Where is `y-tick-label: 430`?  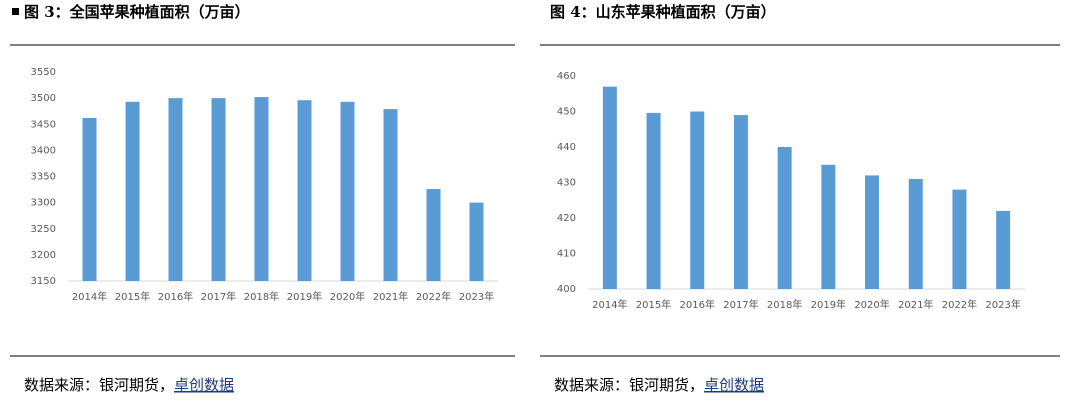 y-tick-label: 430 is located at coordinates (566, 183).